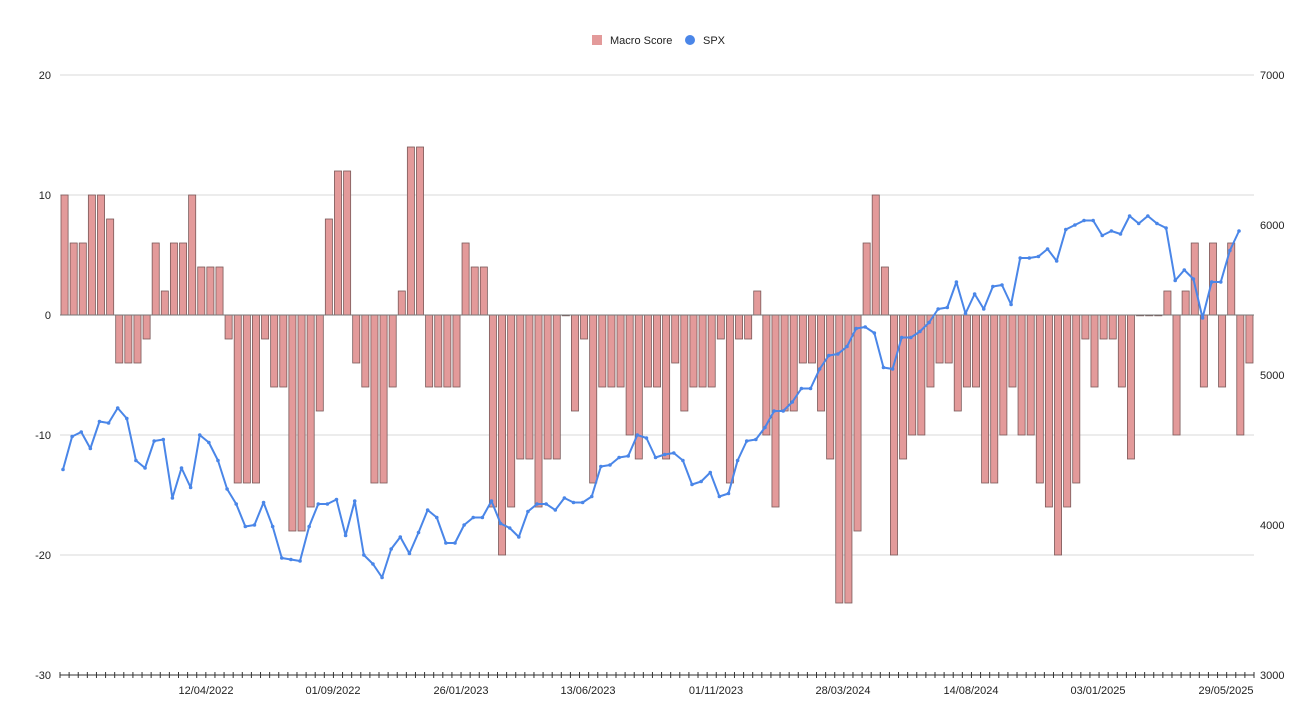 The image size is (1316, 726). What do you see at coordinates (1272, 526) in the screenshot?
I see `right-tick-label: 4000` at bounding box center [1272, 526].